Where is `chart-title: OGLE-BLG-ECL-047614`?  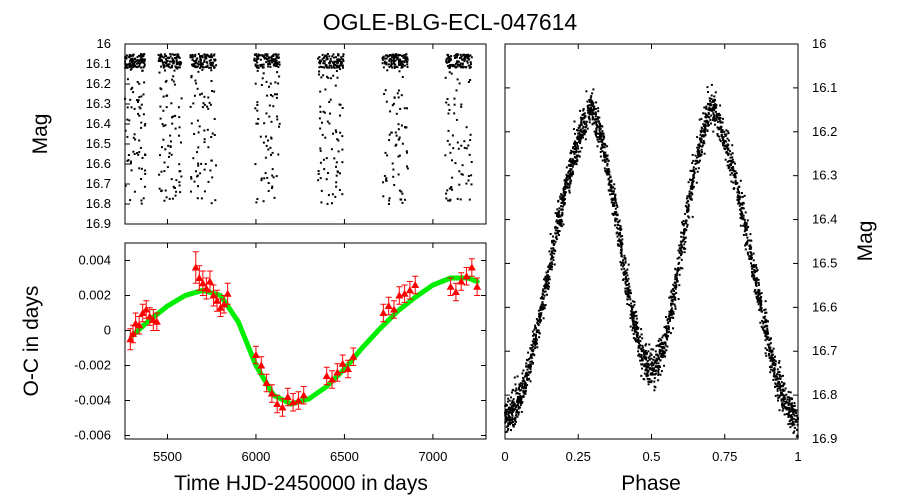 chart-title: OGLE-BLG-ECL-047614 is located at coordinates (450, 22).